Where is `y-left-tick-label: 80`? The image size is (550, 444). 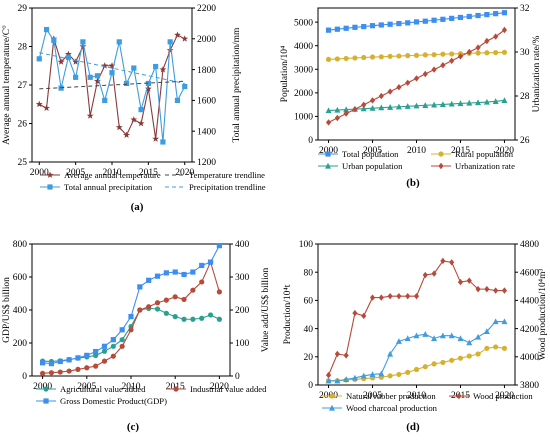 y-left-tick-label: 80 is located at coordinates (309, 273).